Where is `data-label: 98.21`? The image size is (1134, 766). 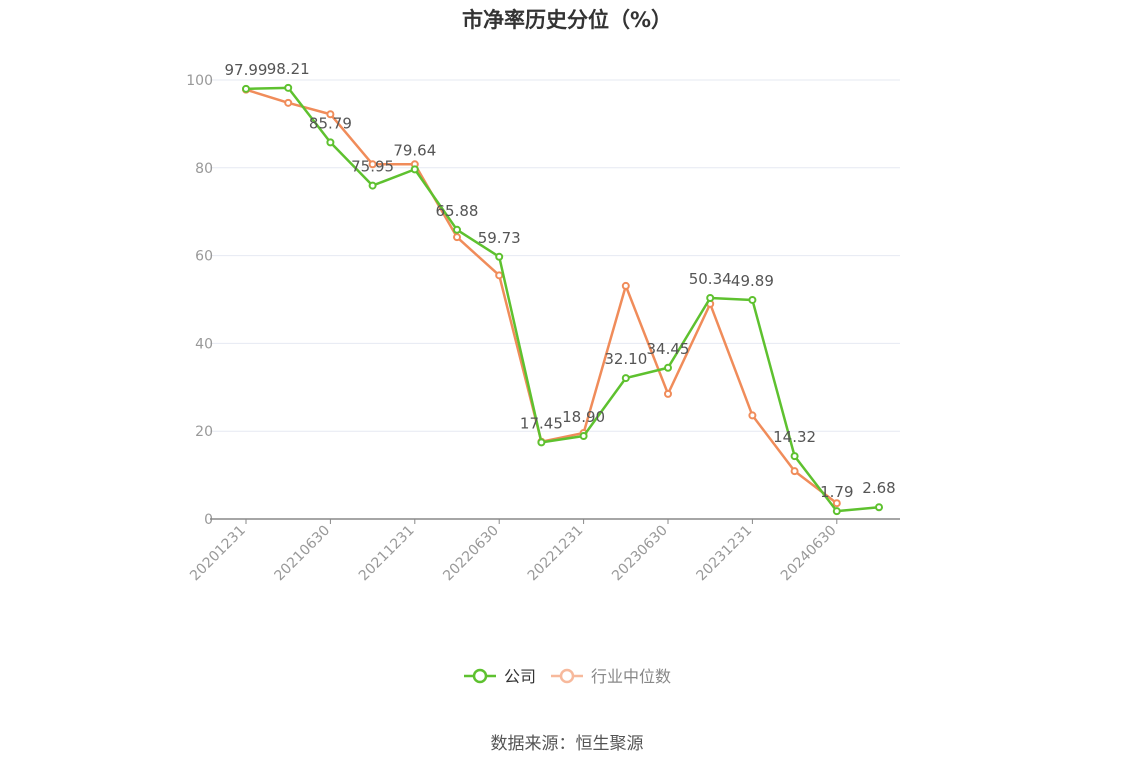
data-label: 98.21 is located at coordinates (288, 69).